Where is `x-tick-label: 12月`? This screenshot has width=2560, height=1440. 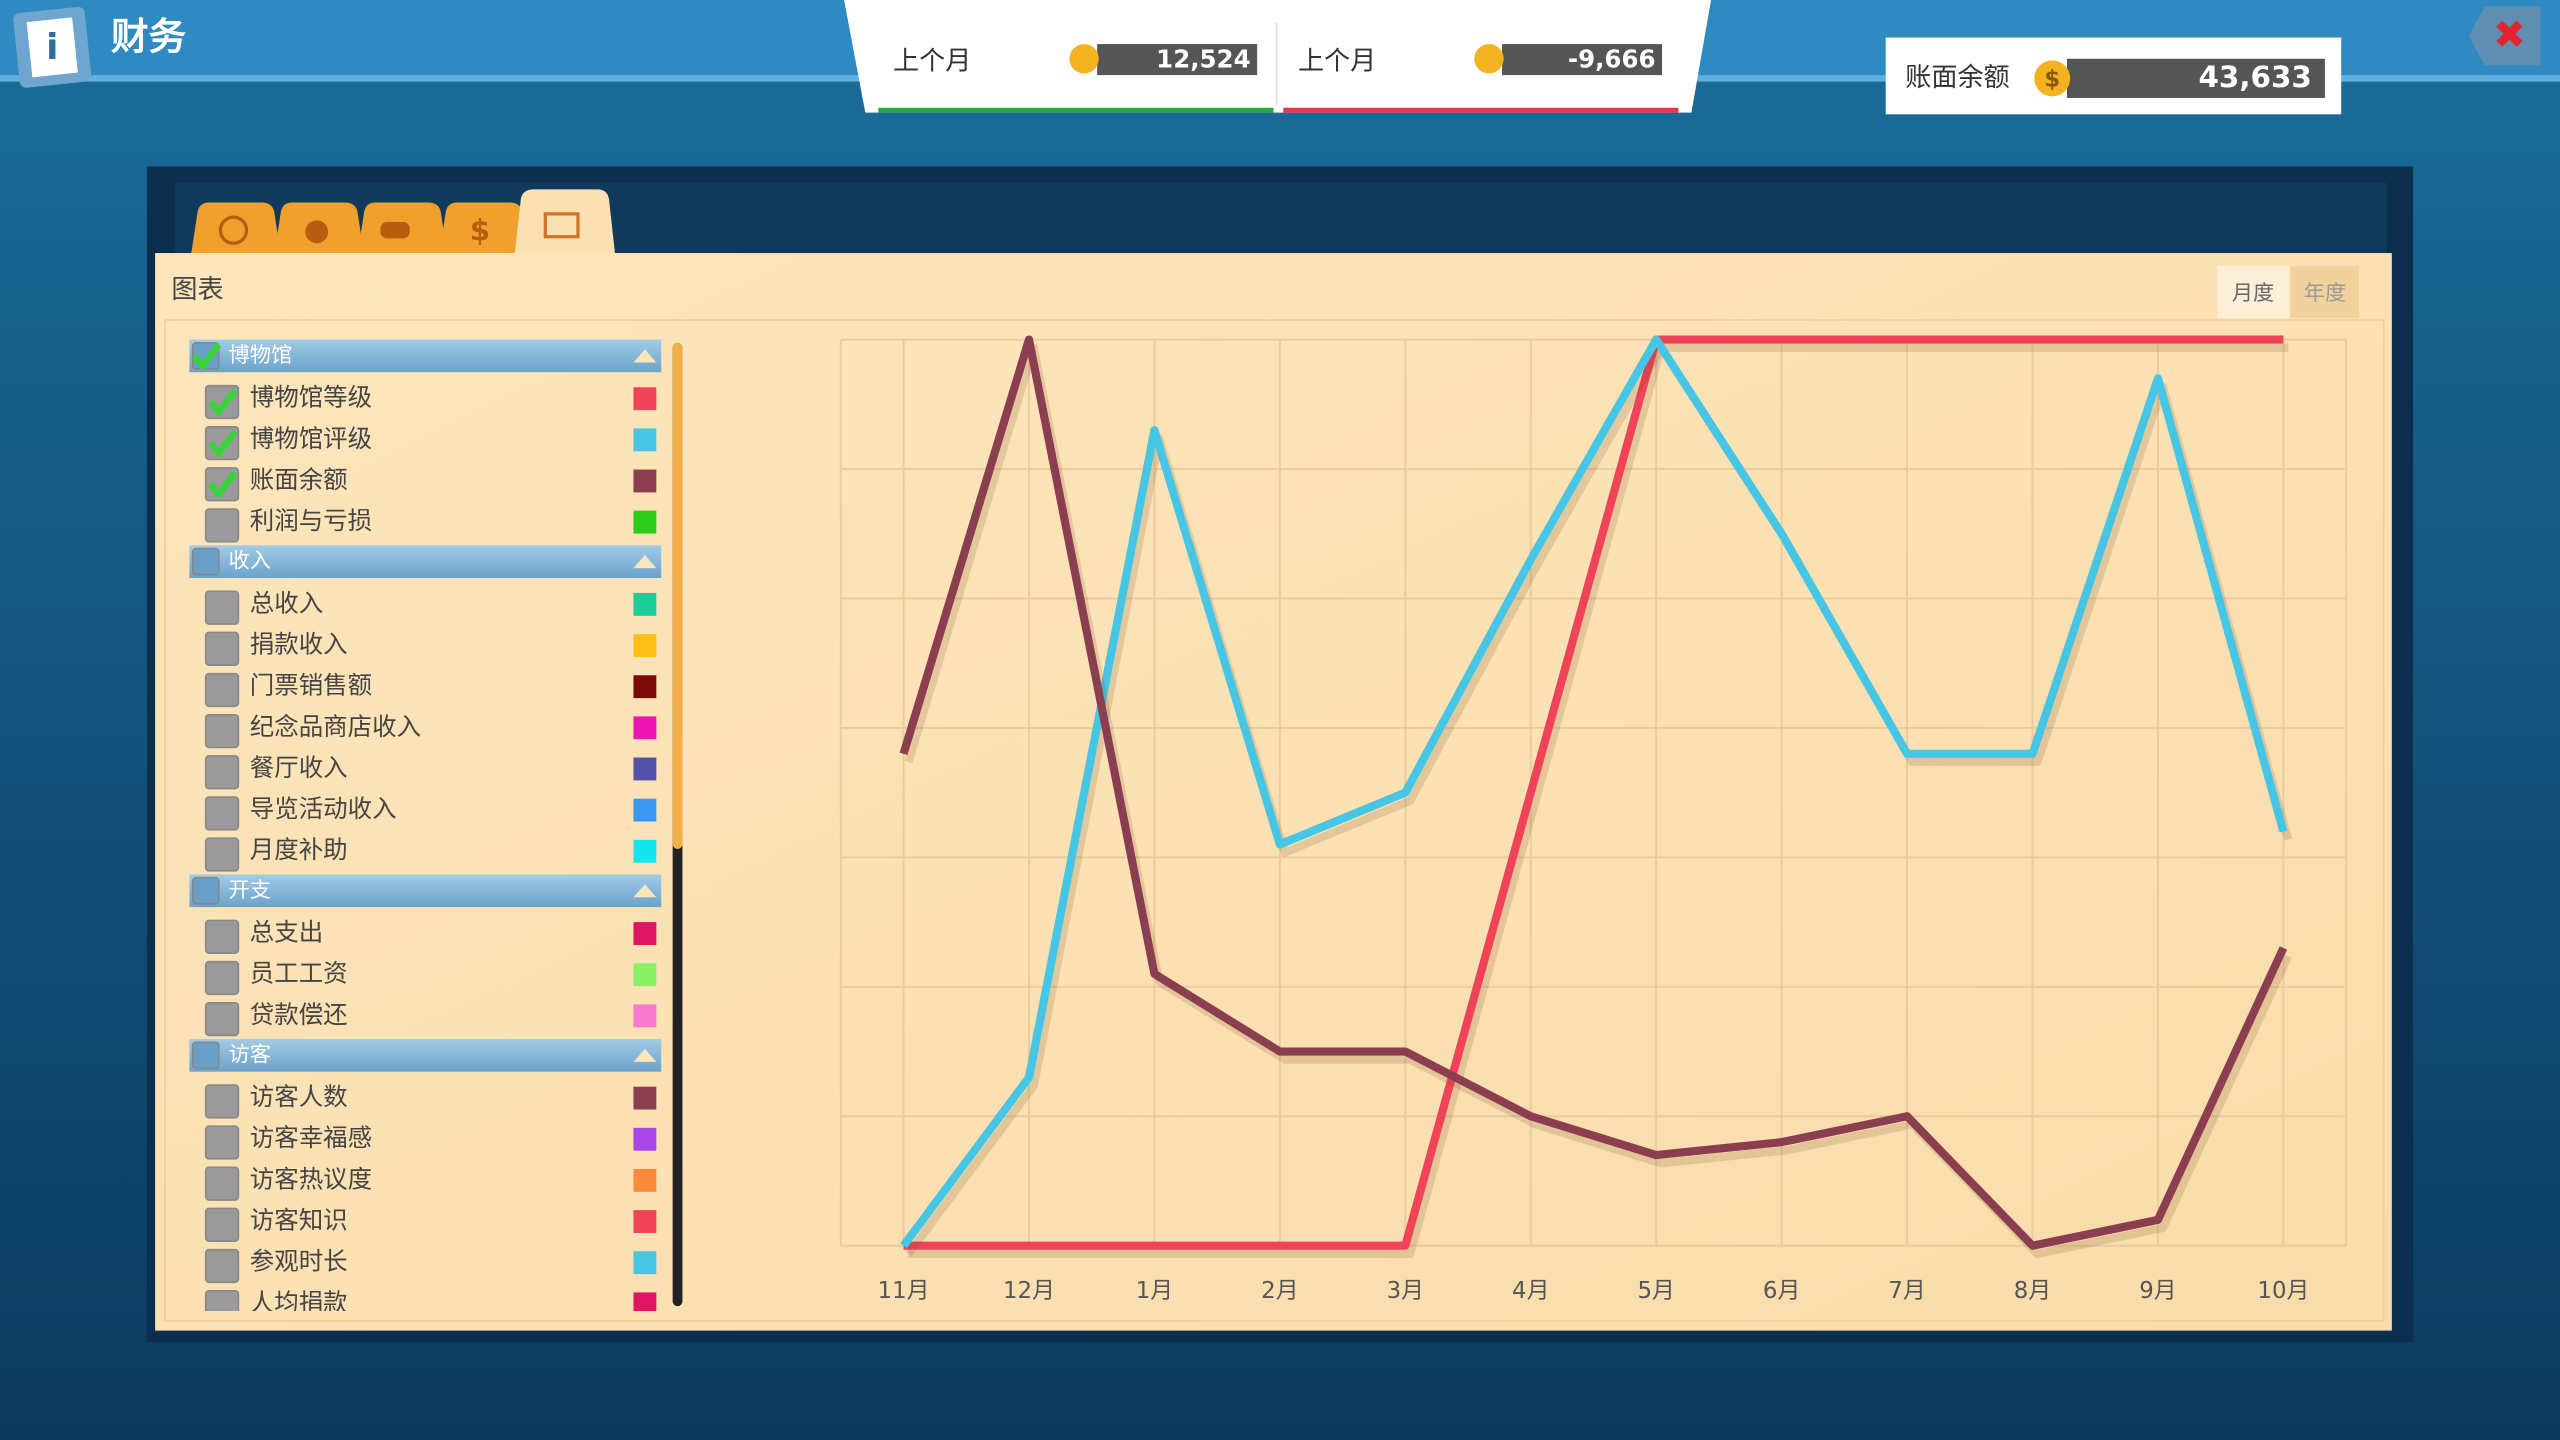
x-tick-label: 12月 is located at coordinates (1029, 1291).